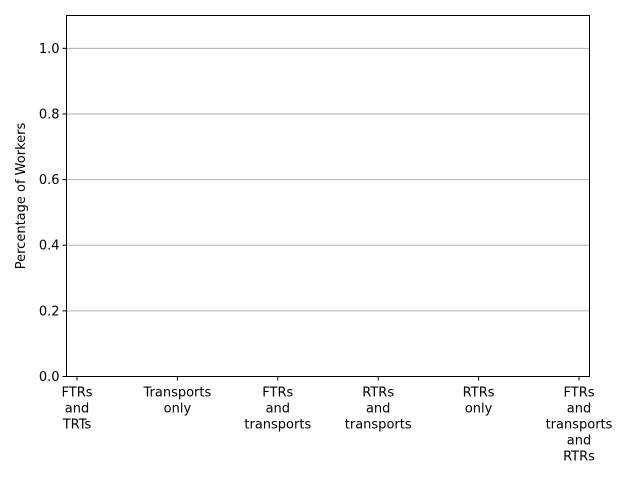 This screenshot has width=640, height=480. What do you see at coordinates (277, 409) in the screenshot?
I see `x-tick-label: FTRs and transports` at bounding box center [277, 409].